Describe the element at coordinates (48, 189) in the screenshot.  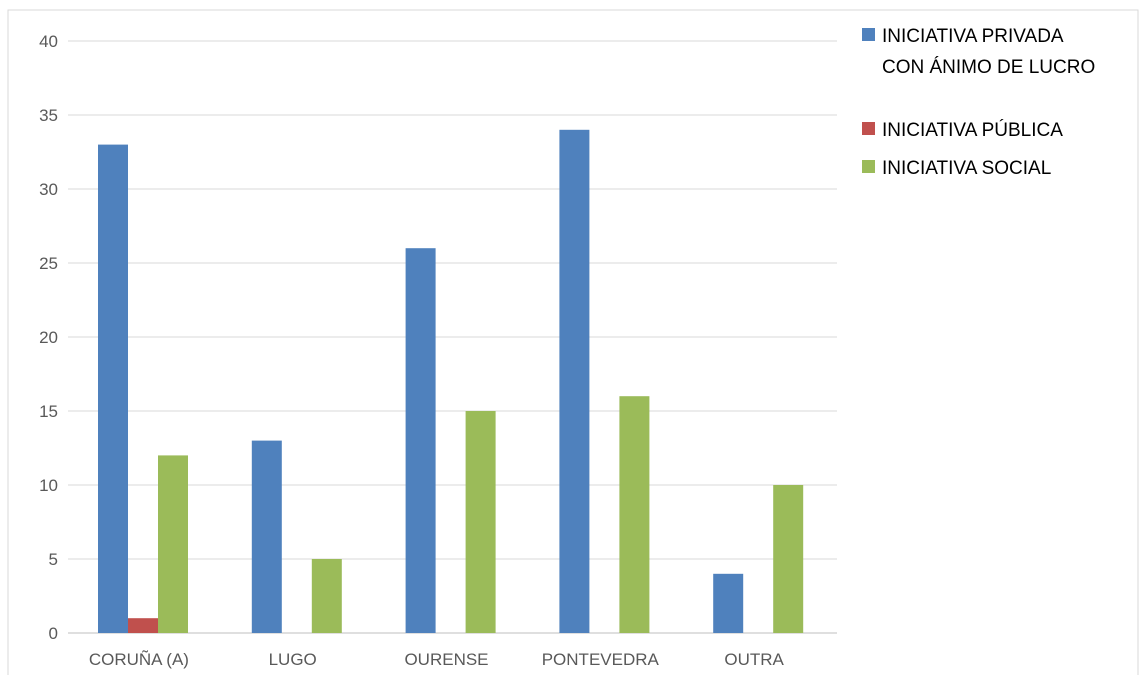
I see `y-tick-label: 30` at that location.